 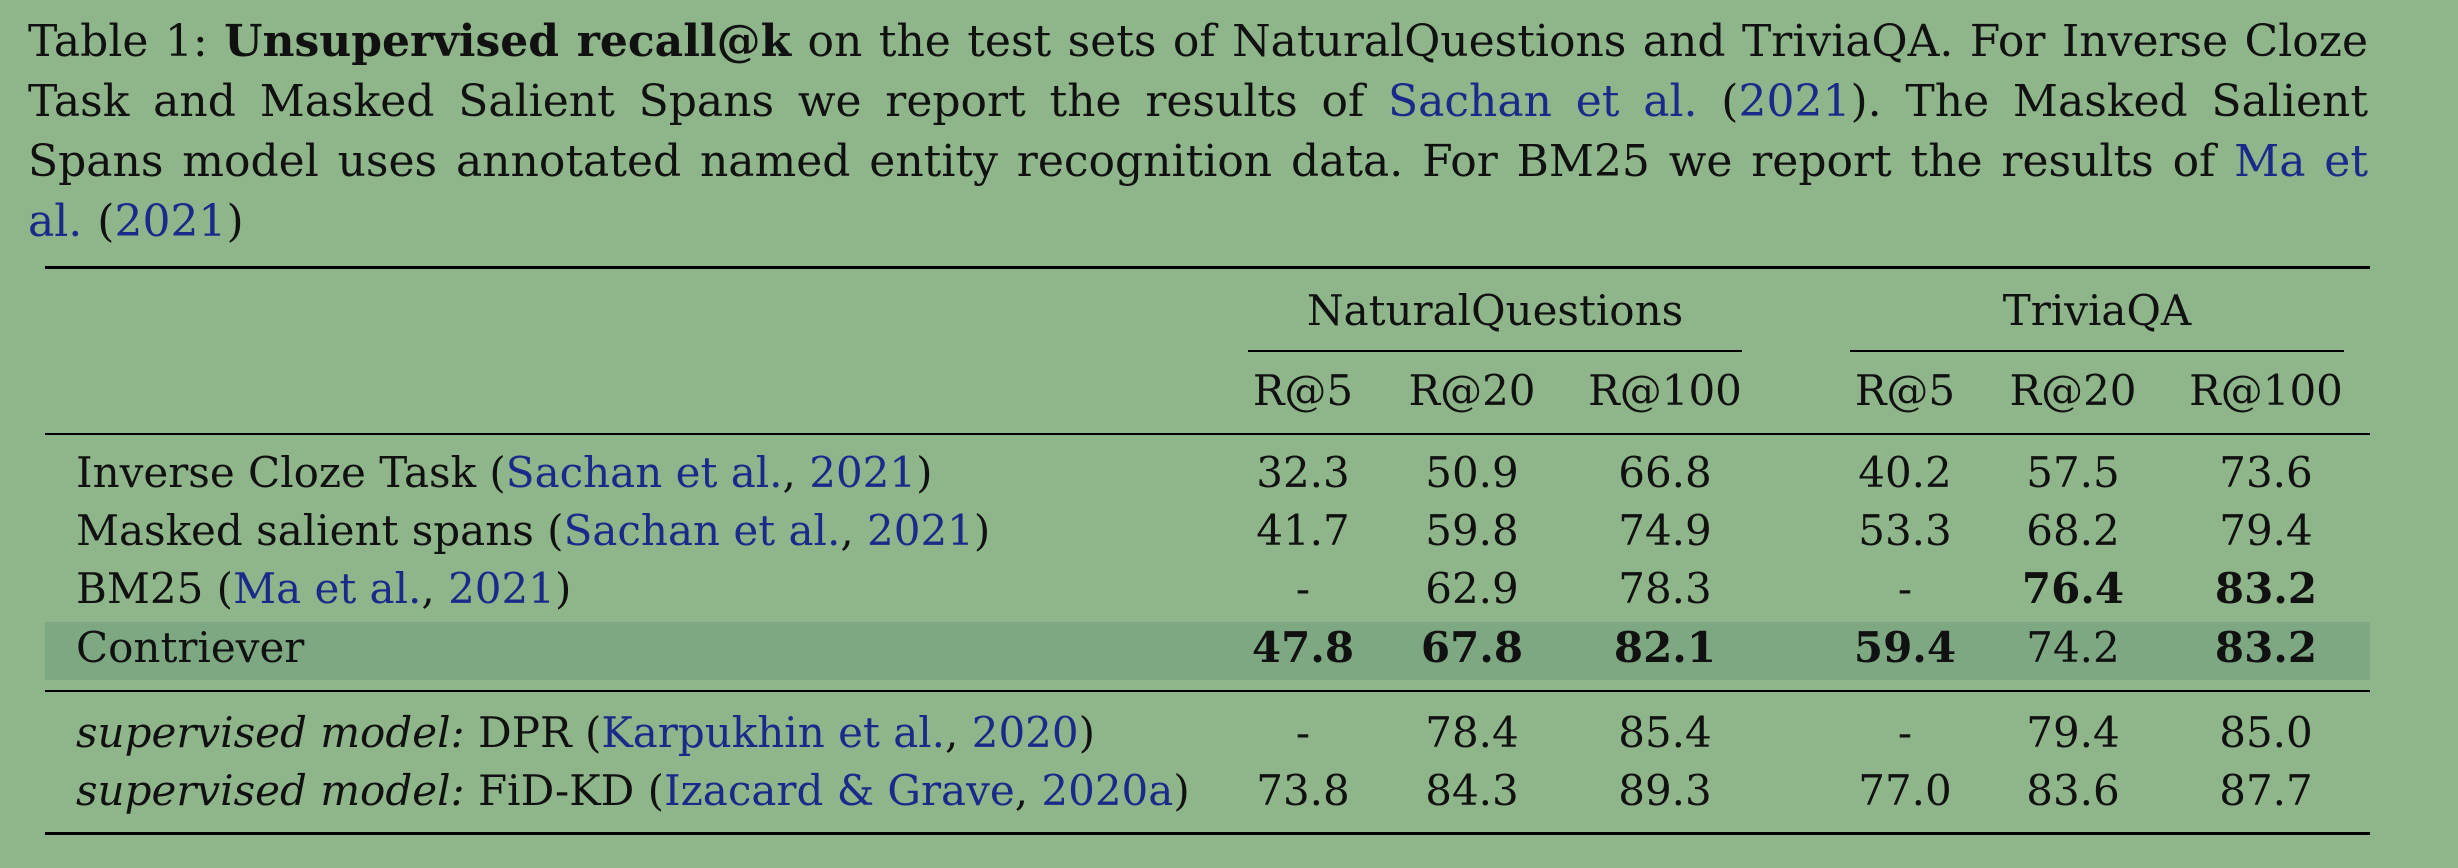 I want to click on method-name: BM25, so click(x=140, y=588).